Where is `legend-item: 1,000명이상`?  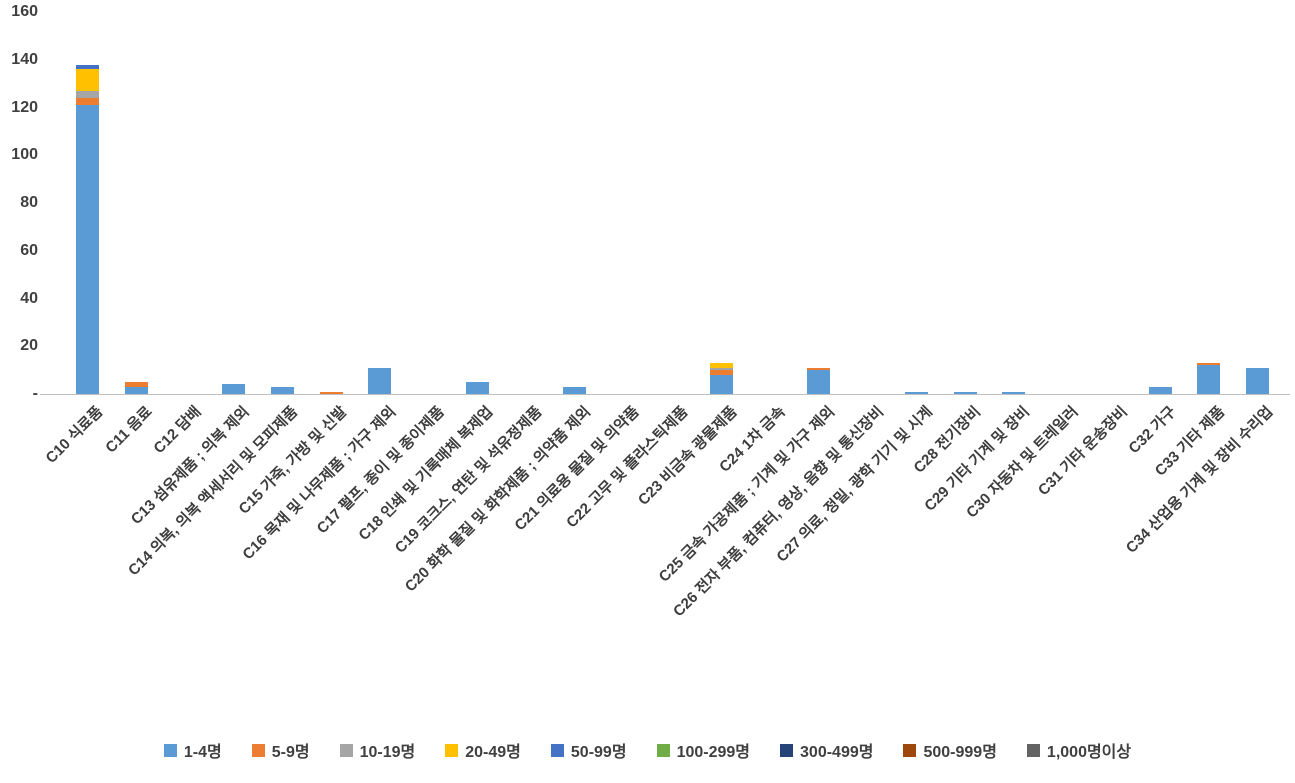
legend-item: 1,000명이상 is located at coordinates (1079, 750).